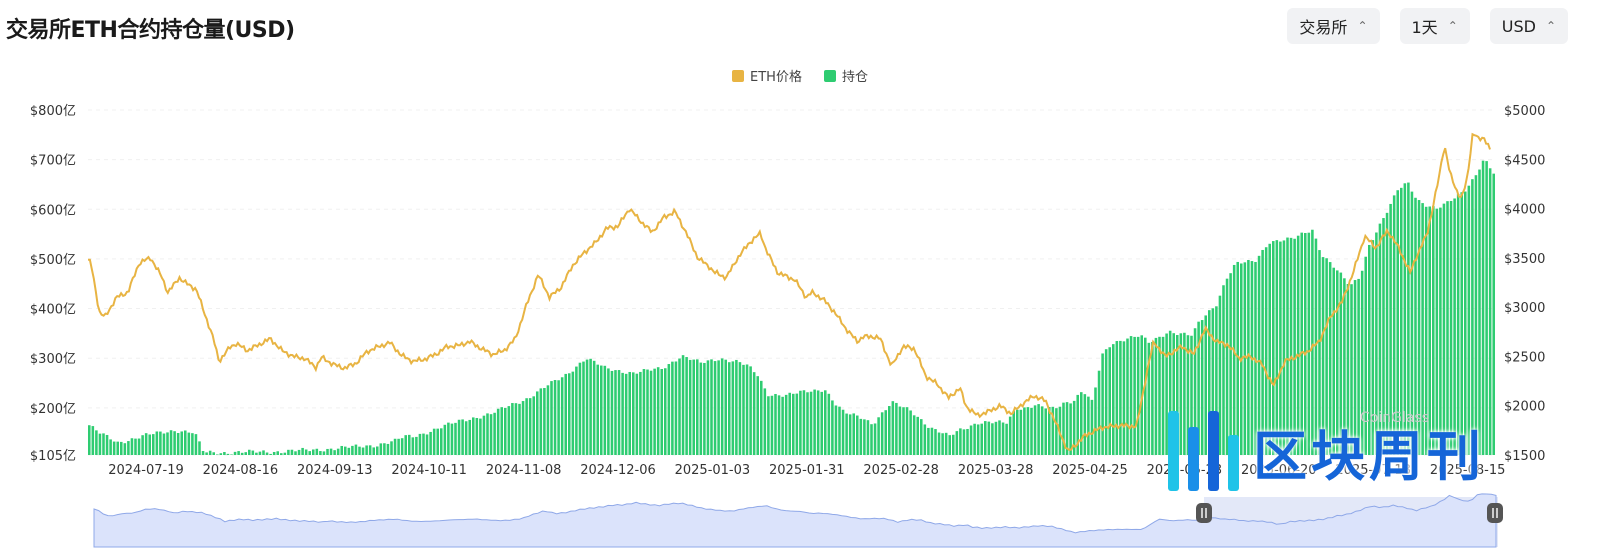  I want to click on currency-select: USD ⌃, so click(1528, 26).